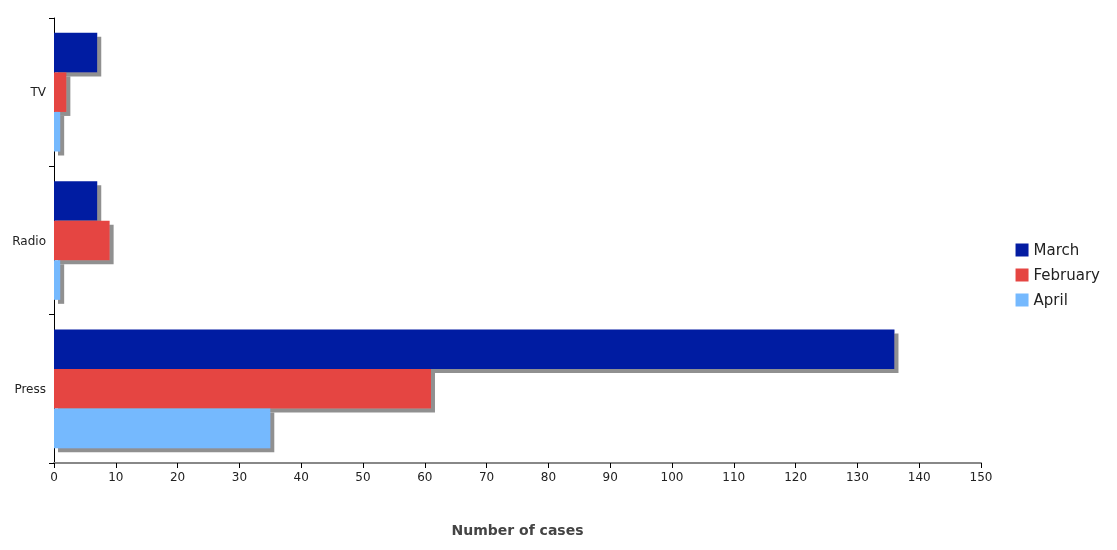 The width and height of the screenshot is (1117, 550). What do you see at coordinates (796, 477) in the screenshot?
I see `x-tick-label: 120` at bounding box center [796, 477].